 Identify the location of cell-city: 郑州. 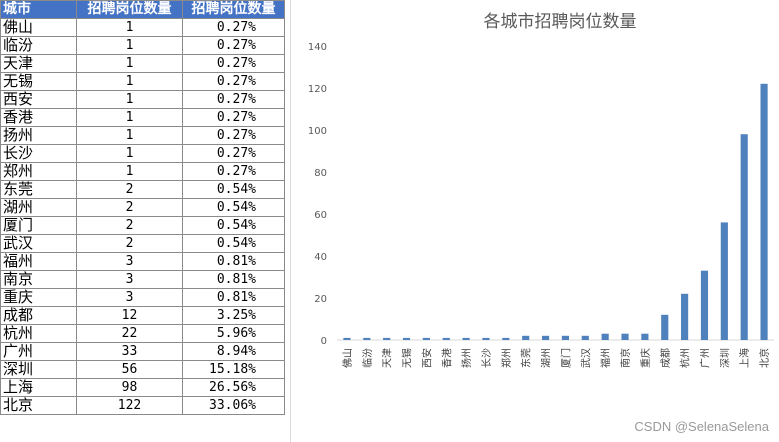
(38, 171).